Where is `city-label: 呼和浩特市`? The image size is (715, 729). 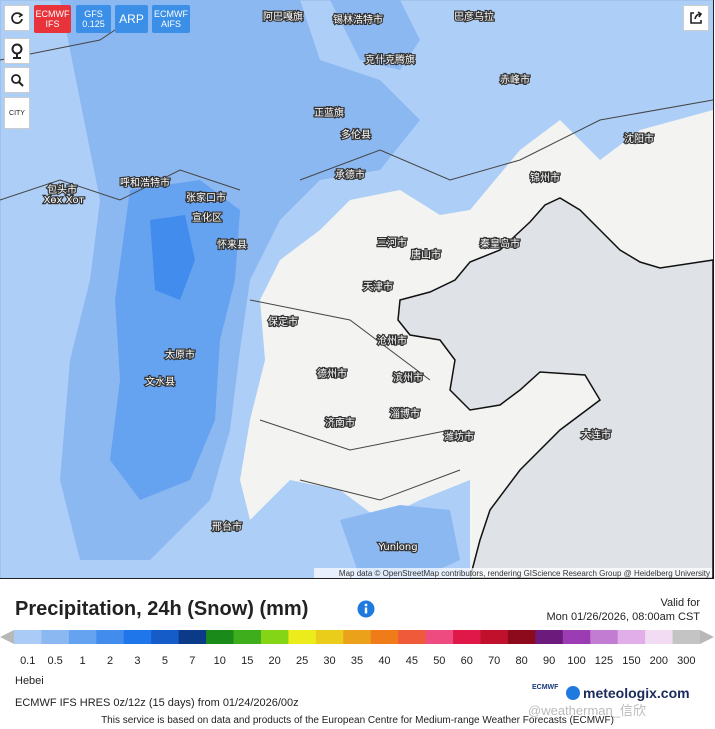 city-label: 呼和浩特市 is located at coordinates (145, 182).